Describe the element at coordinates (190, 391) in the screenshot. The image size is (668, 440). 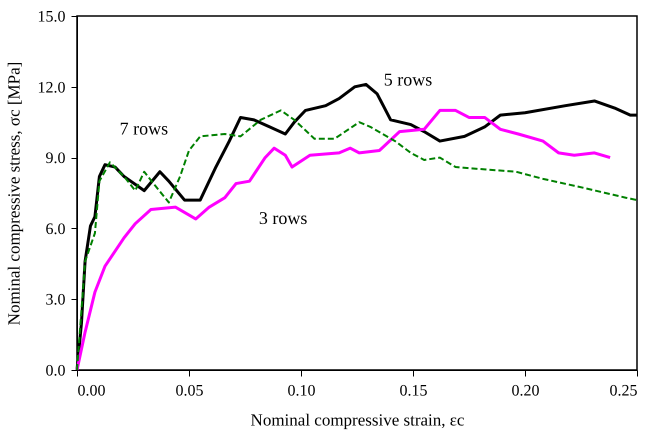
I see `x-tick-label: 0.05` at that location.